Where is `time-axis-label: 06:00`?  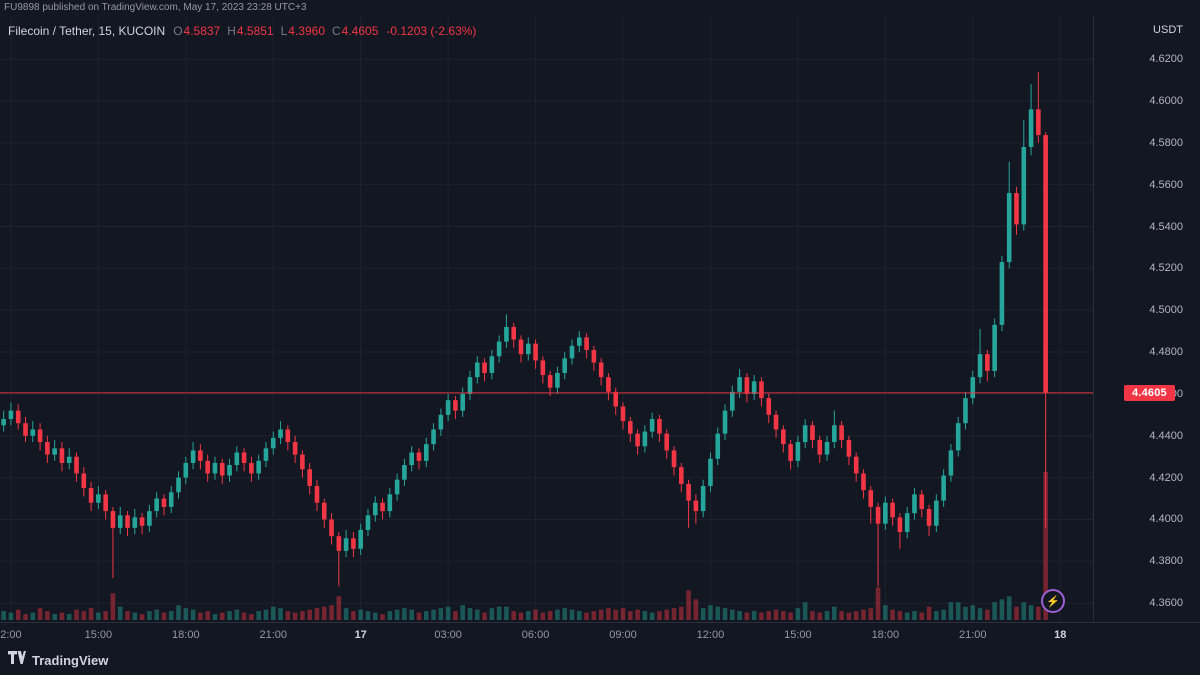 time-axis-label: 06:00 is located at coordinates (535, 635).